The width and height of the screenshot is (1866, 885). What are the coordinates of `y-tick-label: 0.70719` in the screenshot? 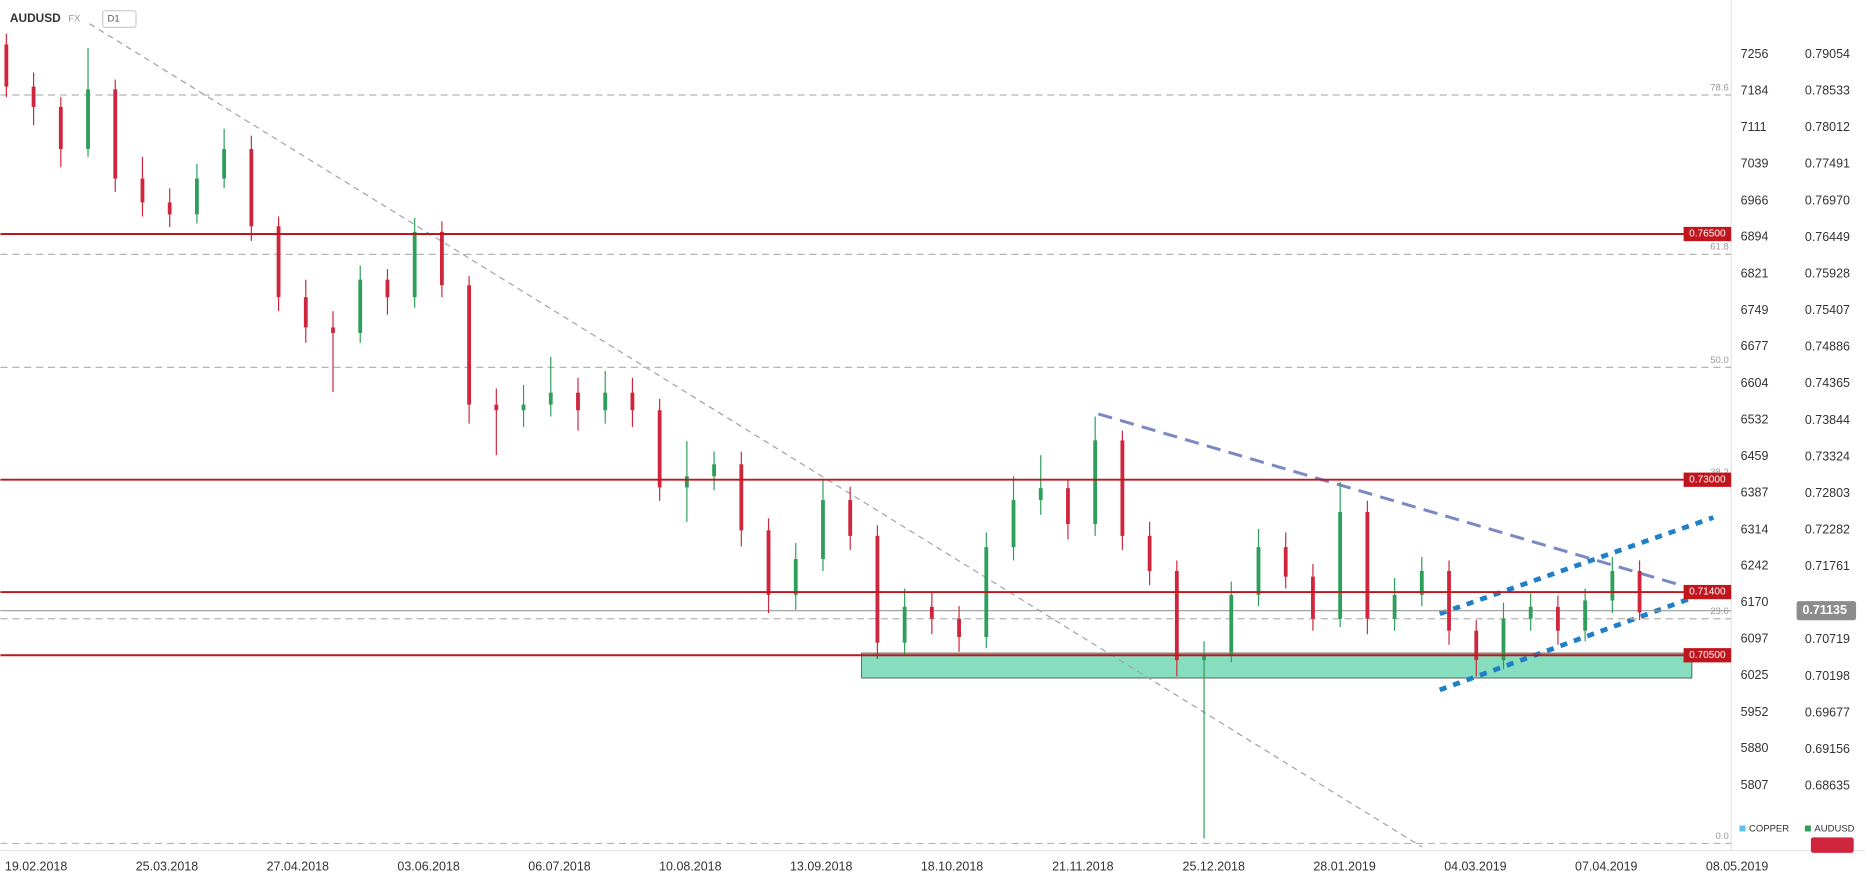 It's located at (1827, 639).